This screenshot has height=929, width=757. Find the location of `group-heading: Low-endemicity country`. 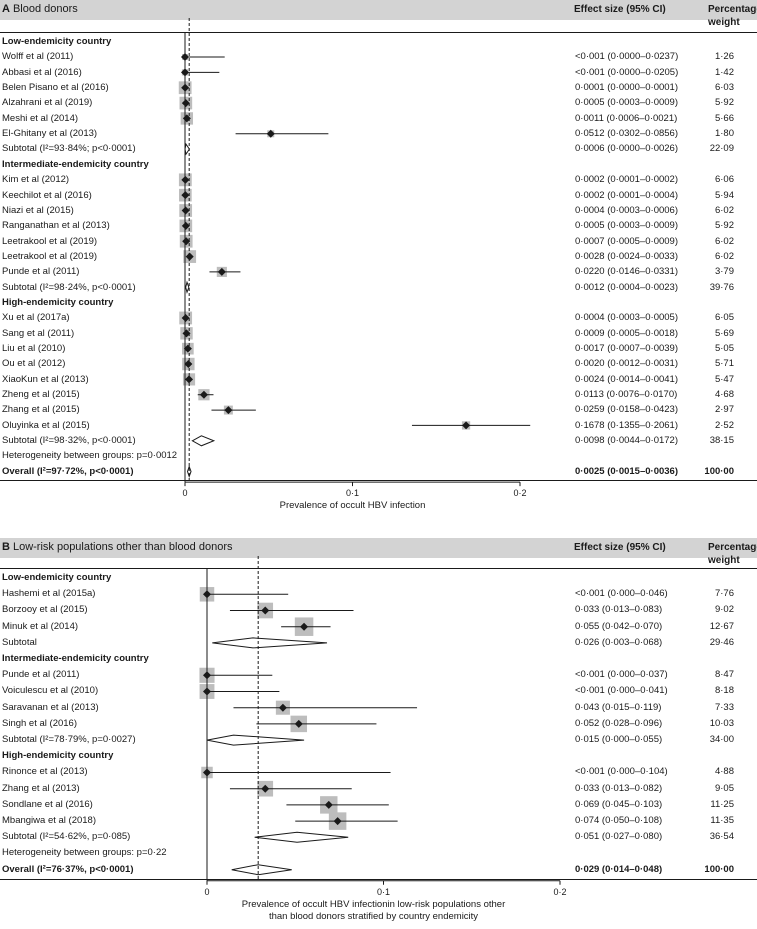

group-heading: Low-endemicity country is located at coordinates (378, 41).